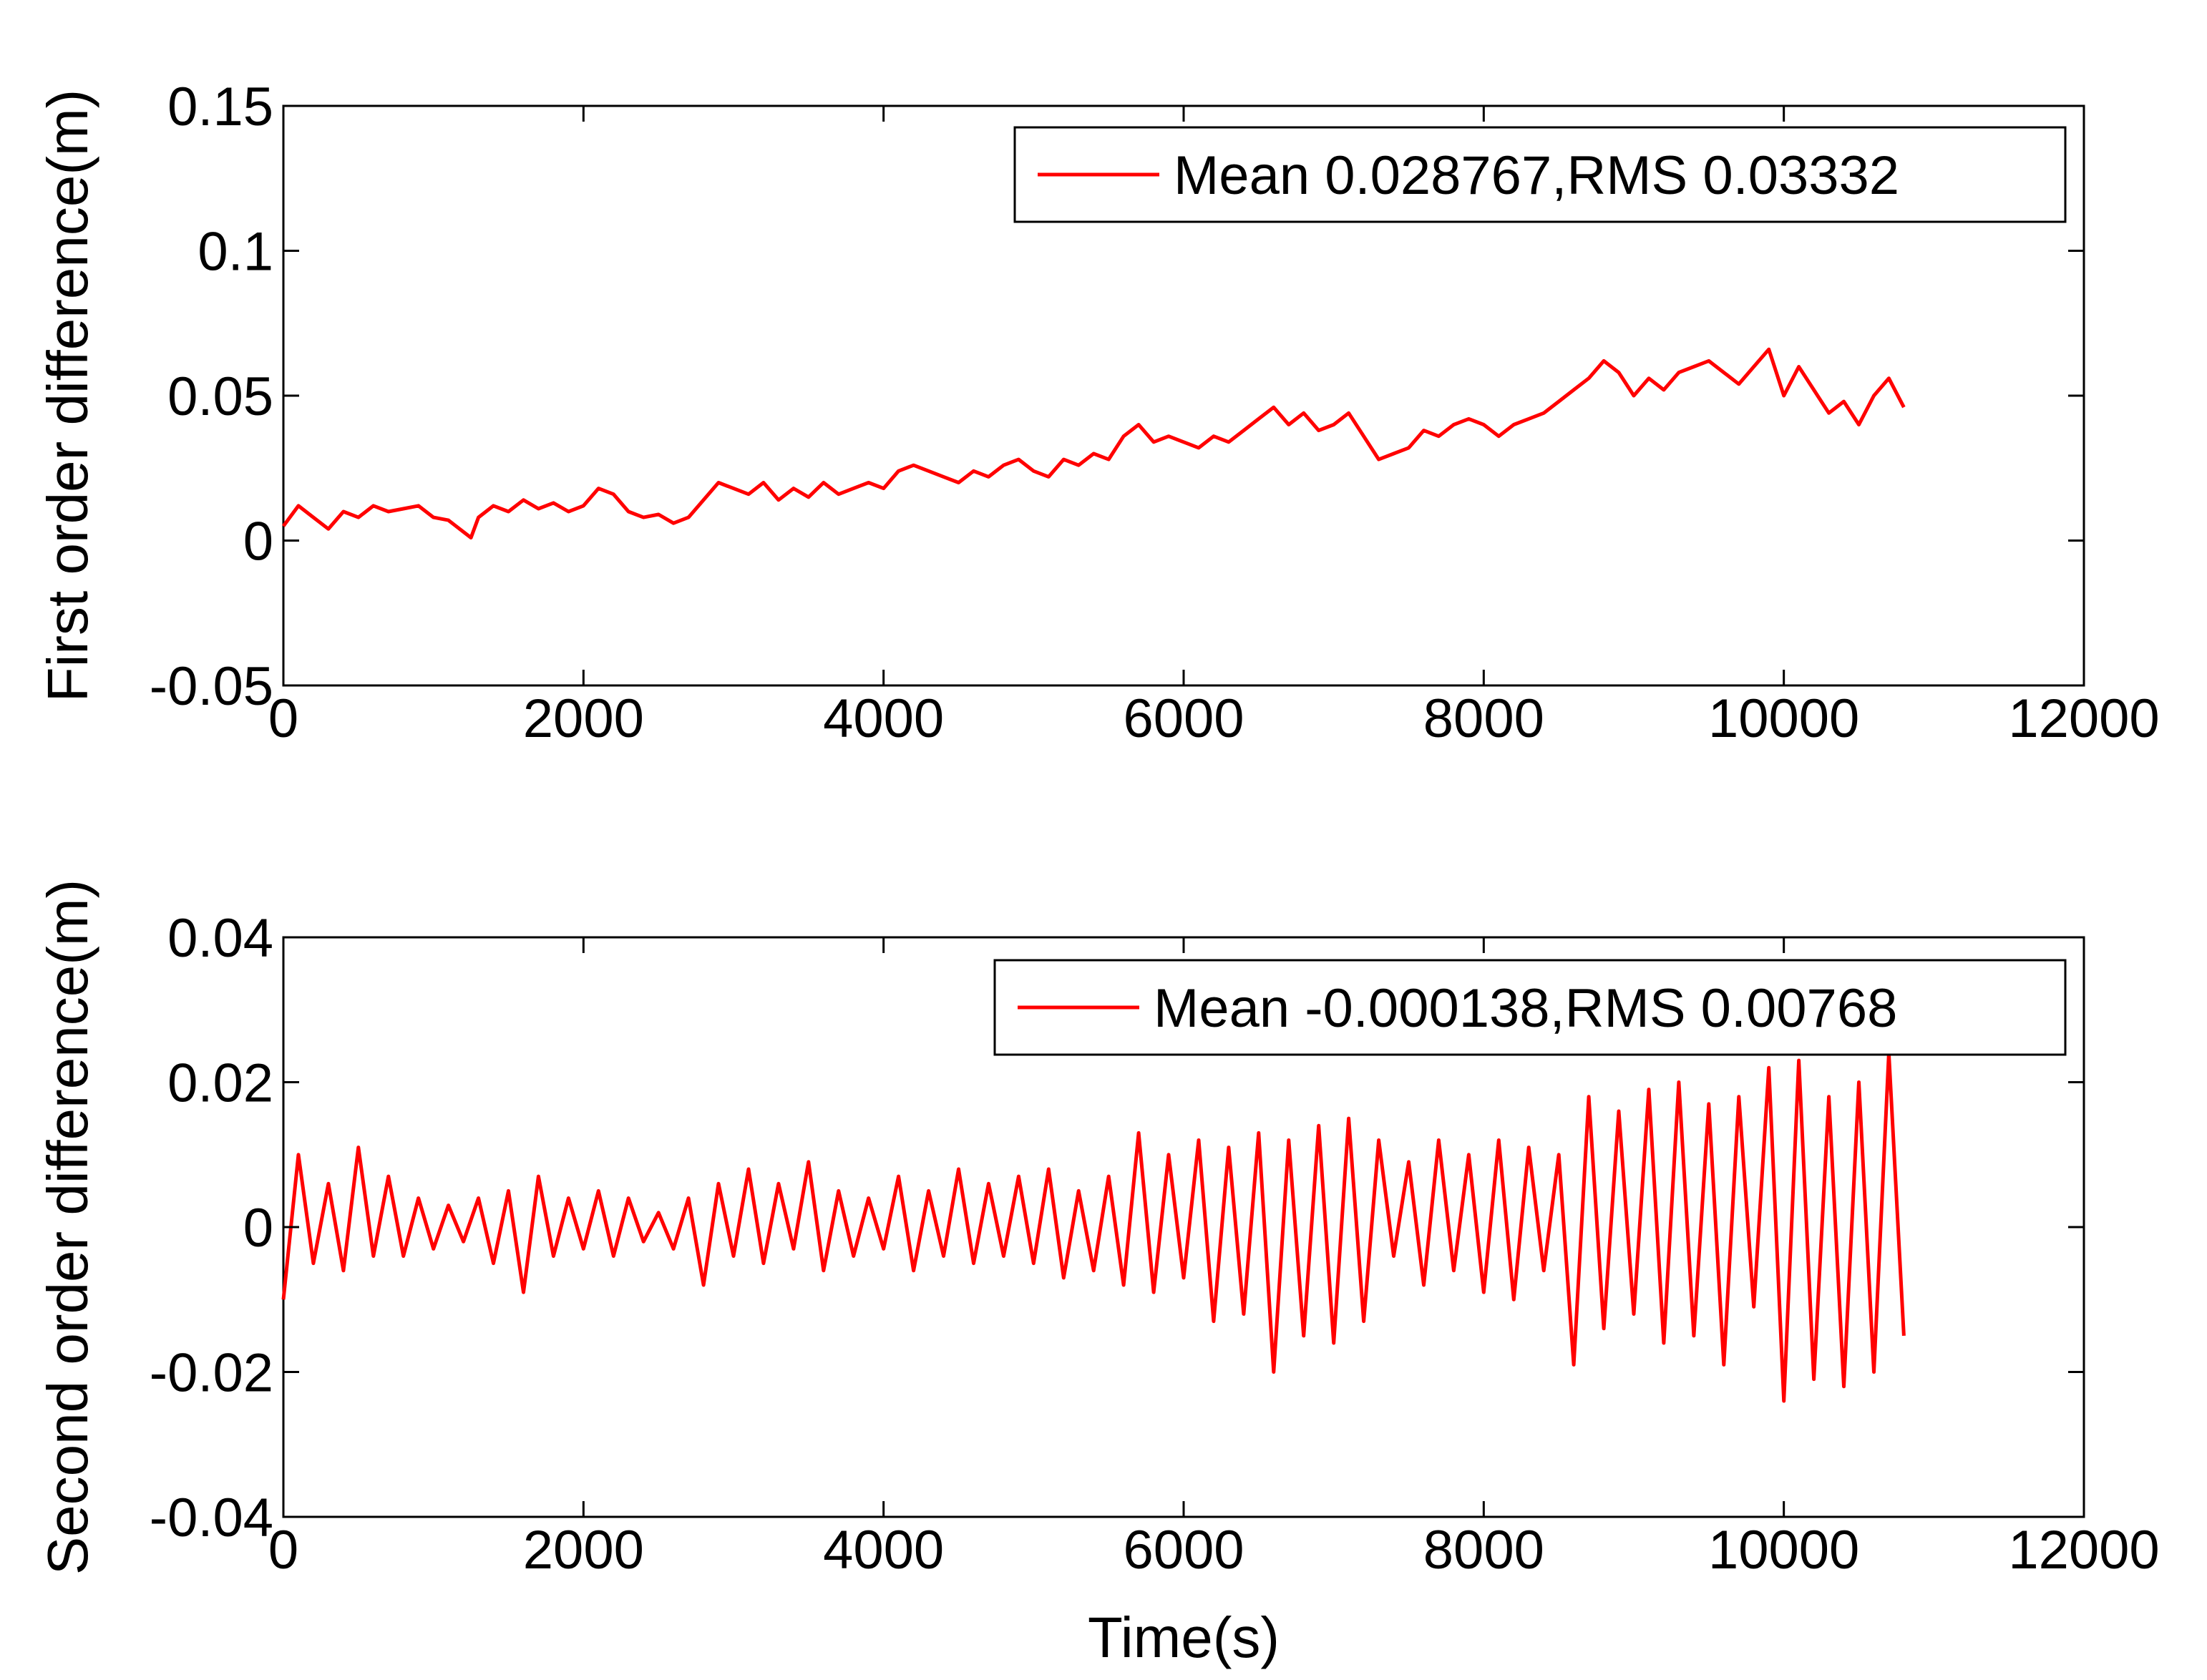 This screenshot has height=1680, width=2207. I want to click on legend: Mean 0.028767,RMS 0.03332, so click(1540, 174).